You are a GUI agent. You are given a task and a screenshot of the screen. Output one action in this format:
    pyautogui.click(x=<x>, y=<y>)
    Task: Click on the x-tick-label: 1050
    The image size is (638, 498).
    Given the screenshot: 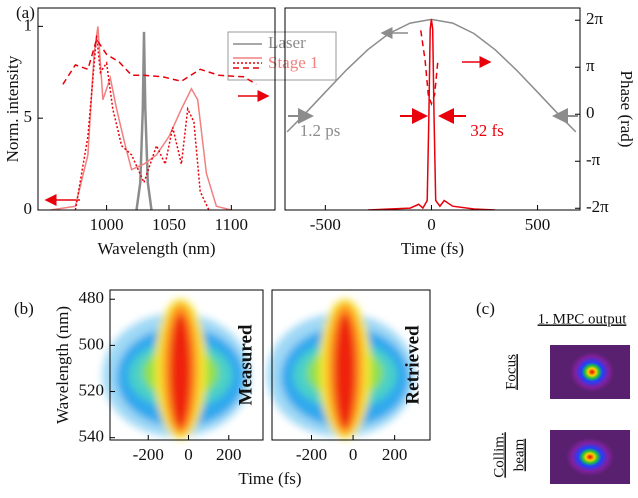 What is the action you would take?
    pyautogui.click(x=169, y=224)
    